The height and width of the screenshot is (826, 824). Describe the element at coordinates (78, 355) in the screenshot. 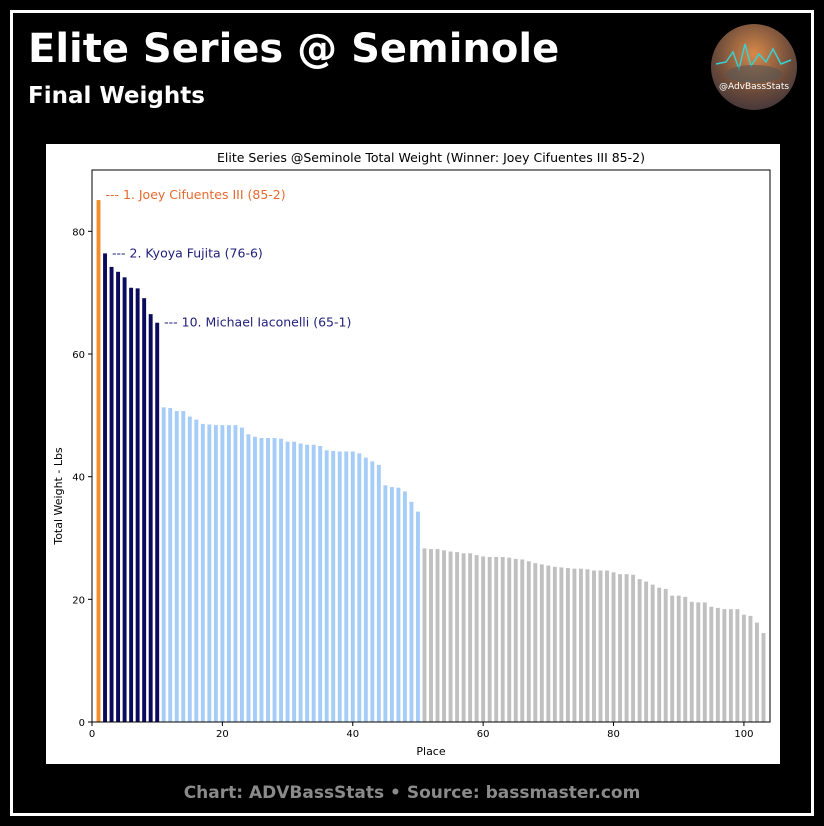

I see `y-tick-label: 60` at that location.